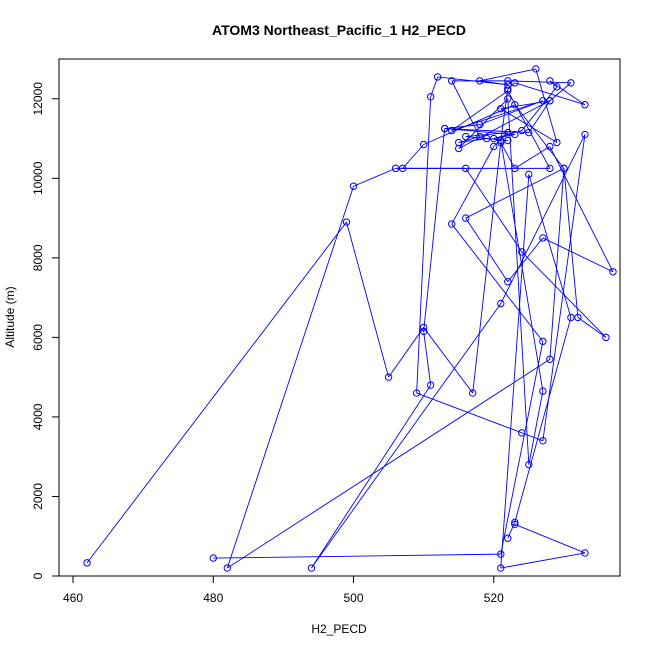 The width and height of the screenshot is (650, 650). Describe the element at coordinates (38, 496) in the screenshot. I see `y-tick-label: 2000` at that location.